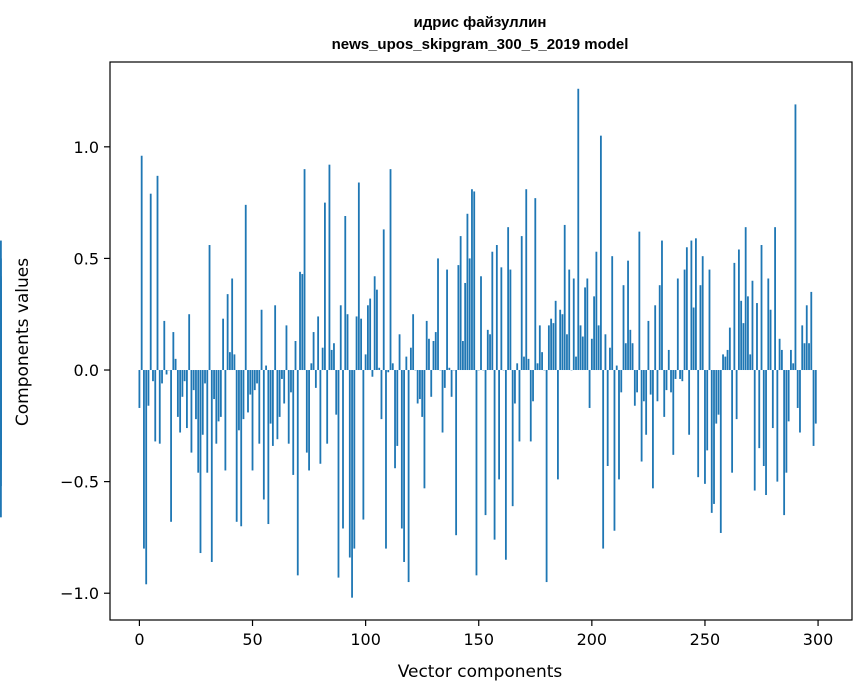 Image resolution: width=867 pixels, height=696 pixels. Describe the element at coordinates (86, 258) in the screenshot. I see `y-tick-label: 0.5` at that location.